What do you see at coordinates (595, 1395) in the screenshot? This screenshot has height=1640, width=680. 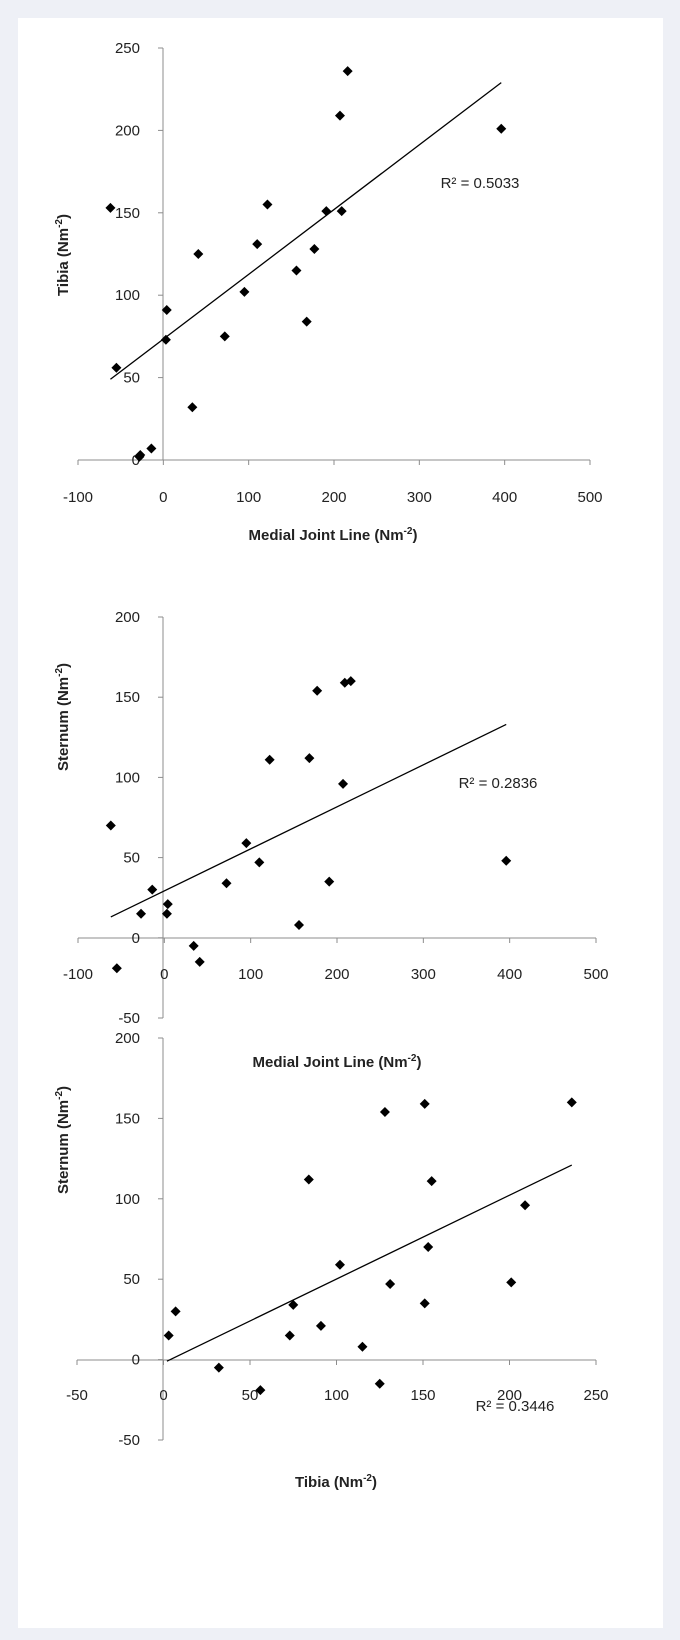 I see `x-tick-label: 250` at bounding box center [595, 1395].